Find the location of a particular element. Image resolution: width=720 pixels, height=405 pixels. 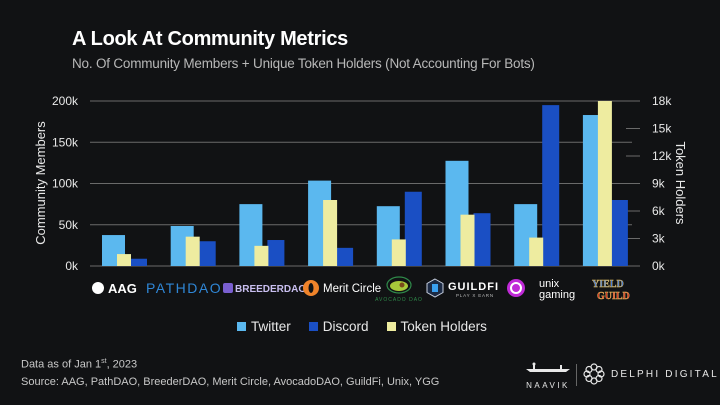

y-axis-left-ticks: 0k 50k 100k 150k 200k is located at coordinates (65, 183).